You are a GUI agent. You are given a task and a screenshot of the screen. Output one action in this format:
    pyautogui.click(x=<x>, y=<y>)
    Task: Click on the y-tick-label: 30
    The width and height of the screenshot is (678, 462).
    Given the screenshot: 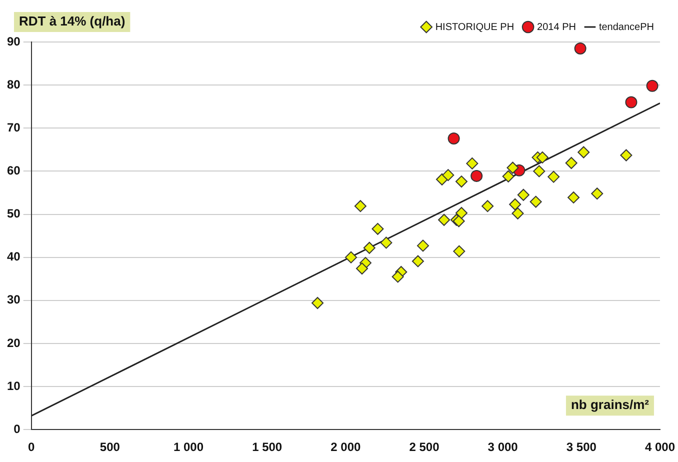 What is the action you would take?
    pyautogui.click(x=13, y=299)
    